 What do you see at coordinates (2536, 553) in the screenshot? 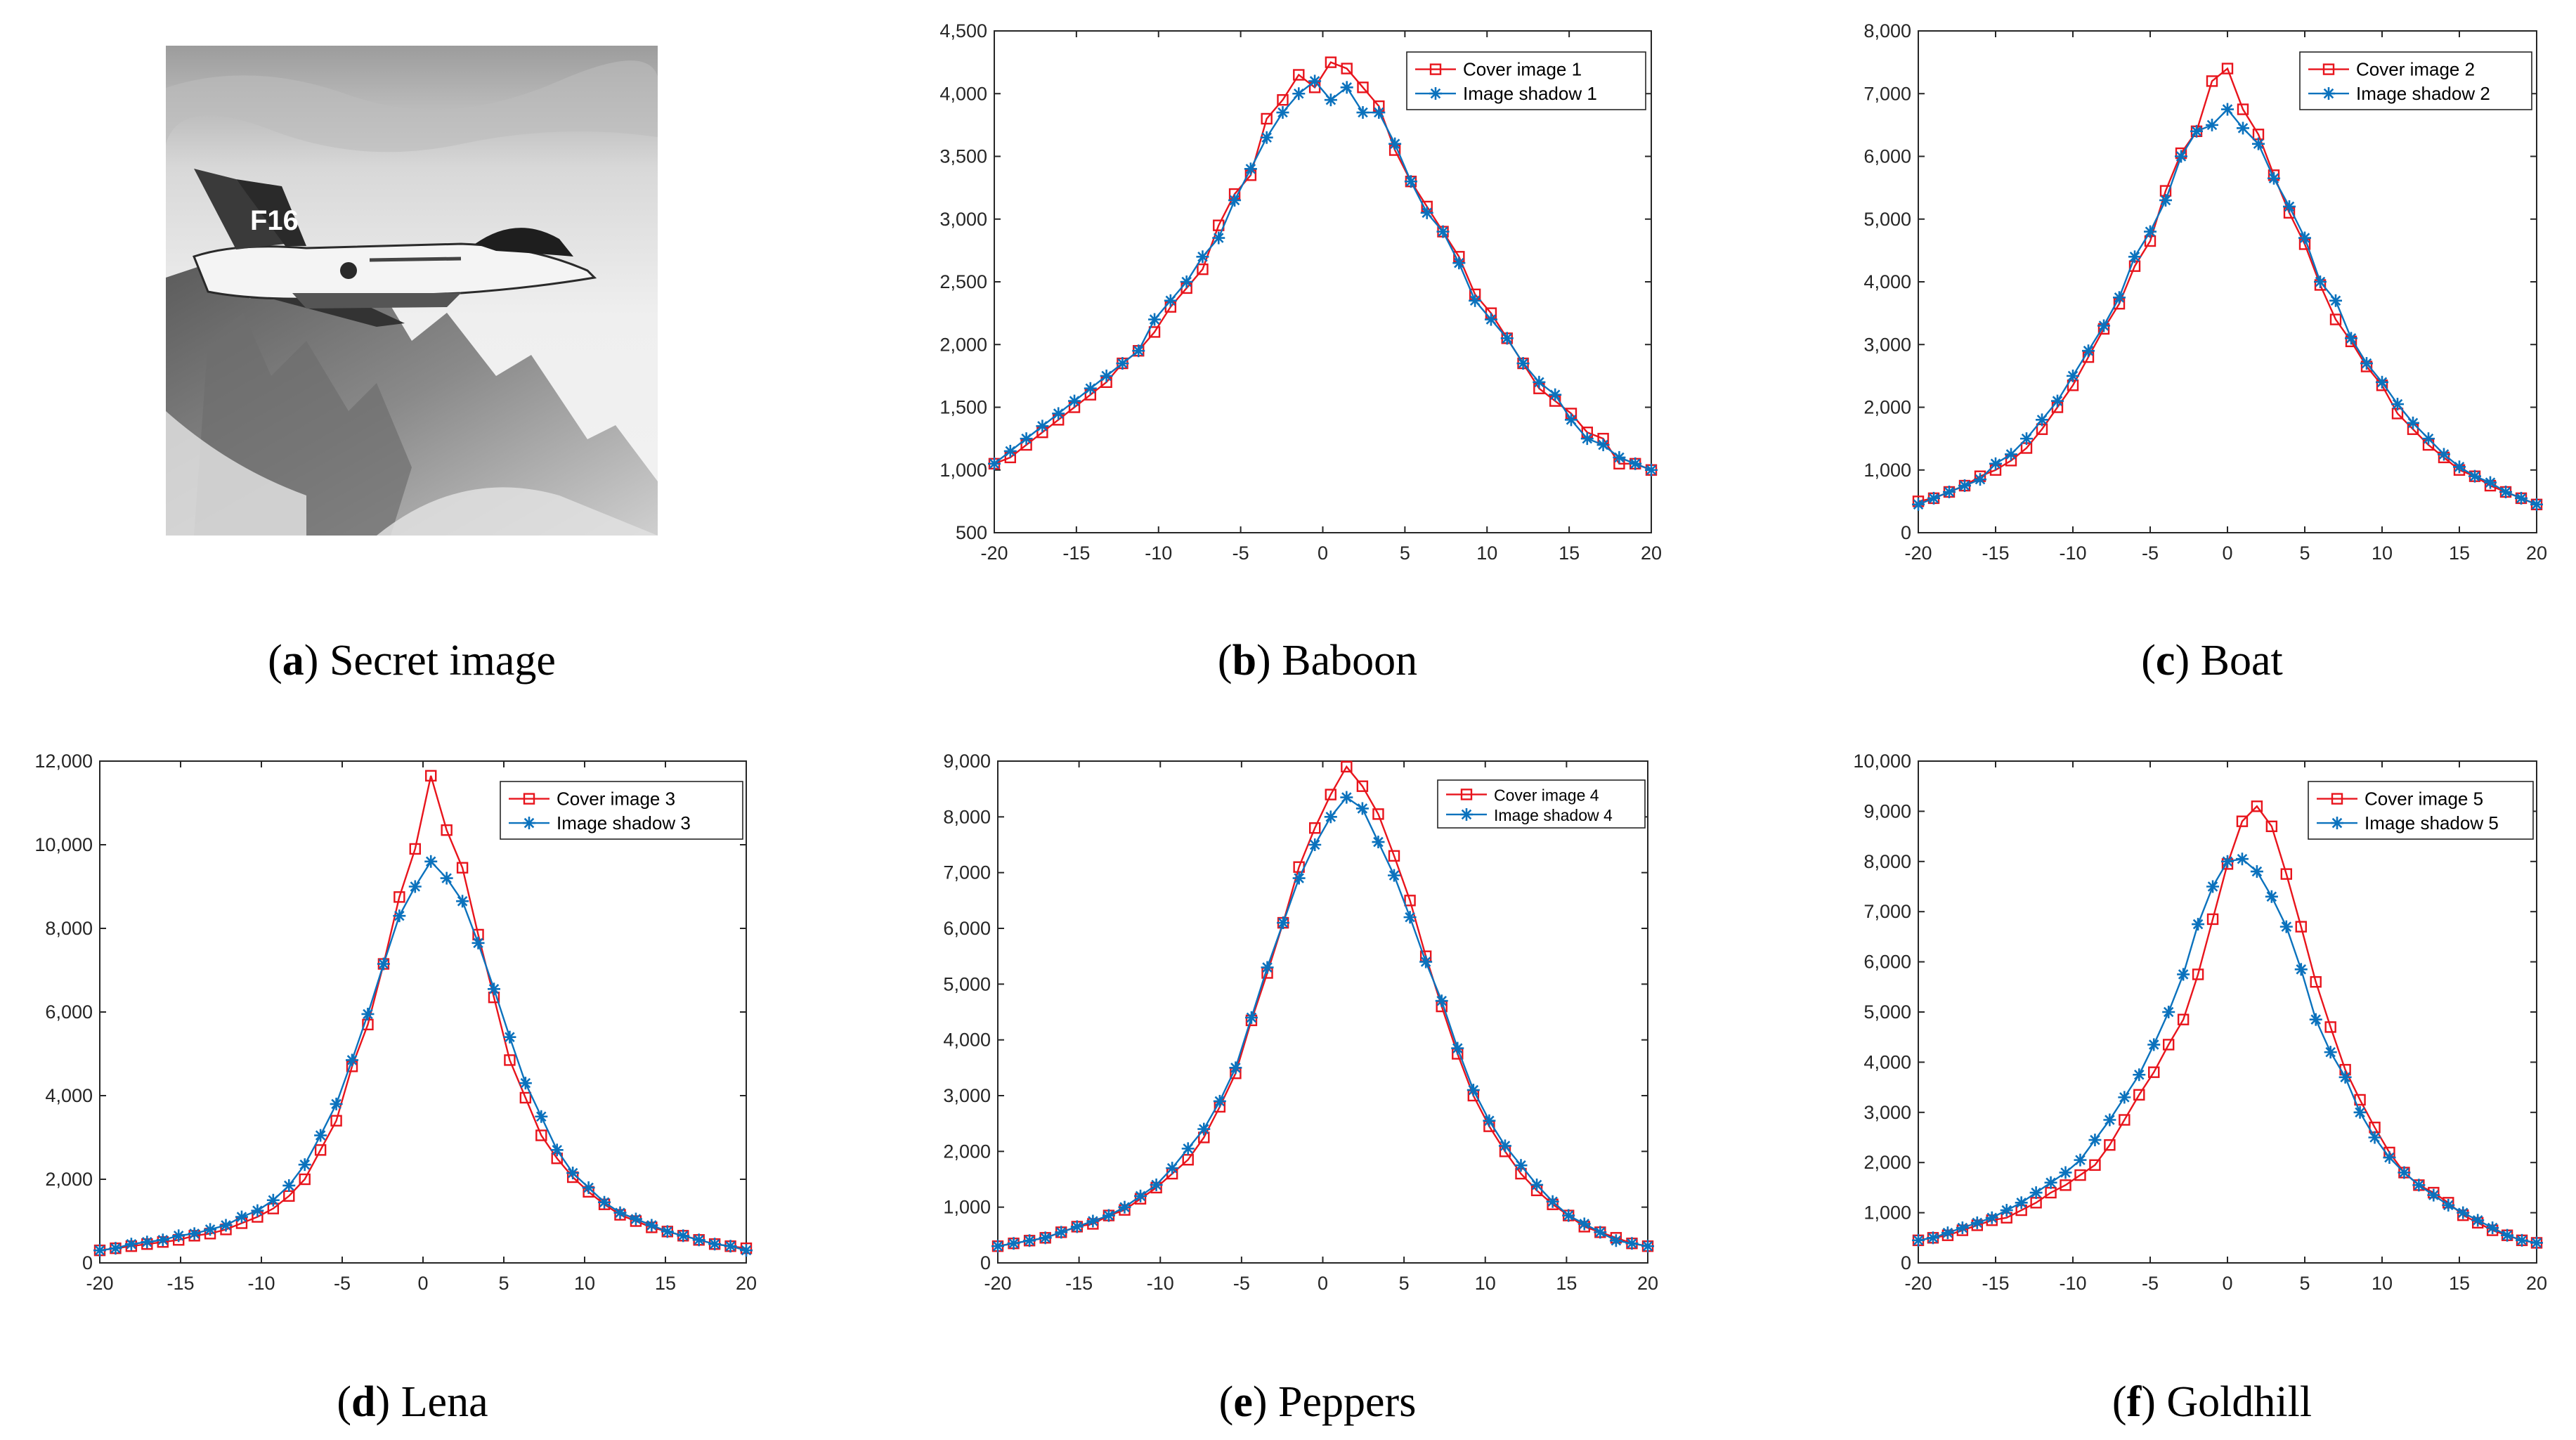
I see `x-tick-label: 20` at bounding box center [2536, 553].